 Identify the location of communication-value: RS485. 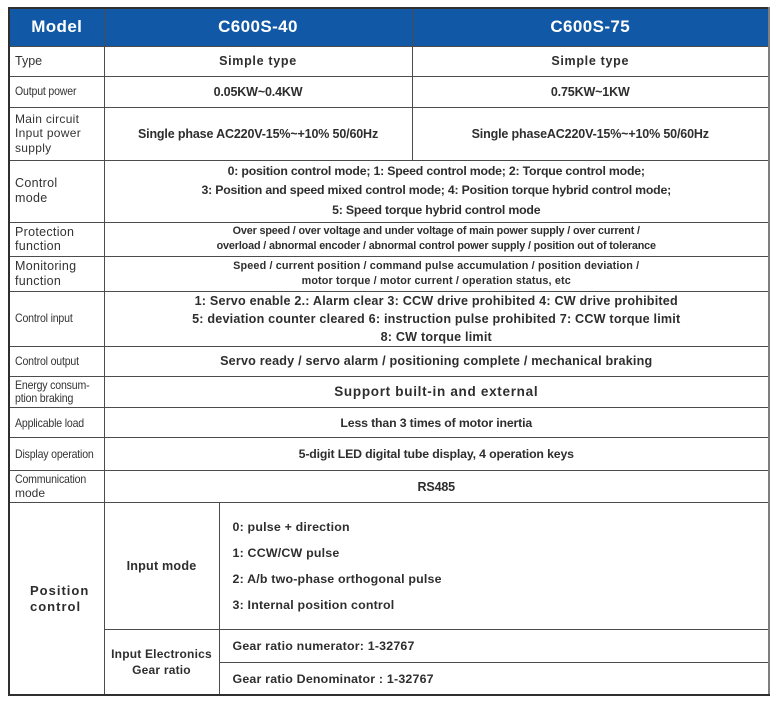
(436, 487).